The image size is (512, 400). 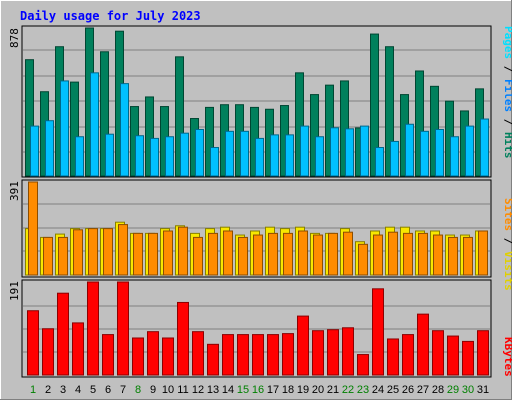 What do you see at coordinates (14, 291) in the screenshot?
I see `max-label-kbytes: 191` at bounding box center [14, 291].